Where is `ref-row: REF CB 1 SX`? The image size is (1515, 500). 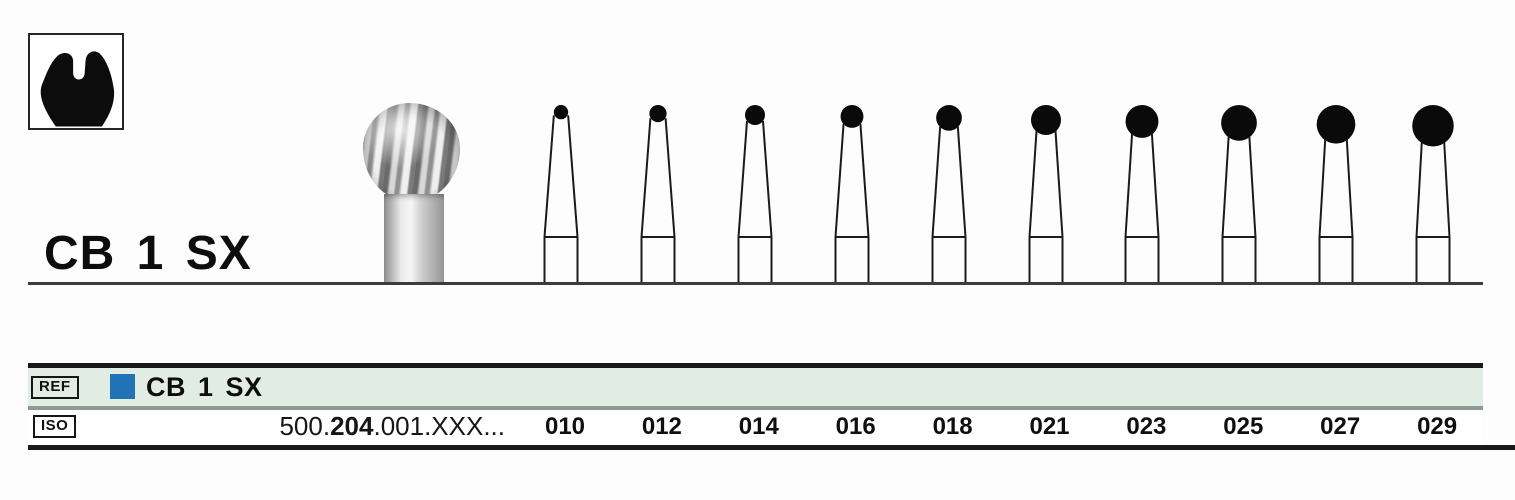
ref-row: REF CB 1 SX is located at coordinates (755, 387).